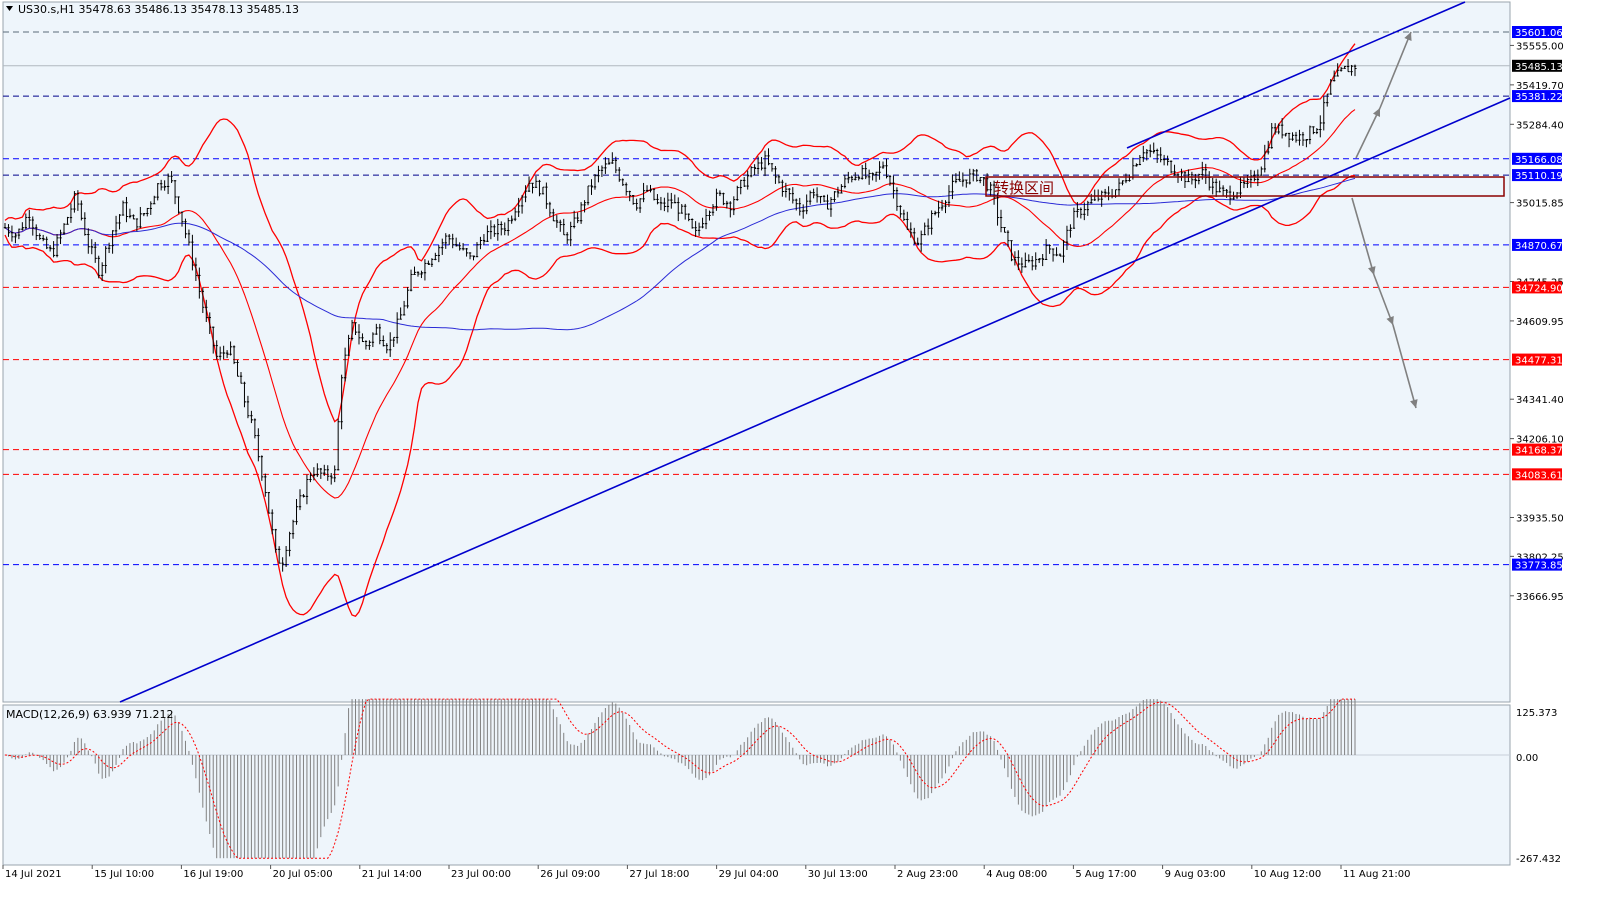 The width and height of the screenshot is (1600, 908). Describe the element at coordinates (1536, 713) in the screenshot. I see `macd-tick-label: 125.373` at that location.